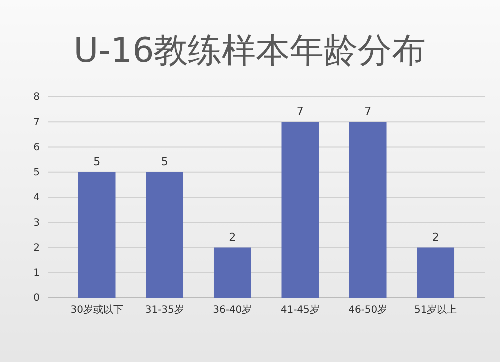 The height and width of the screenshot is (362, 500). What do you see at coordinates (37, 248) in the screenshot?
I see `y-tick-label: 2` at bounding box center [37, 248].